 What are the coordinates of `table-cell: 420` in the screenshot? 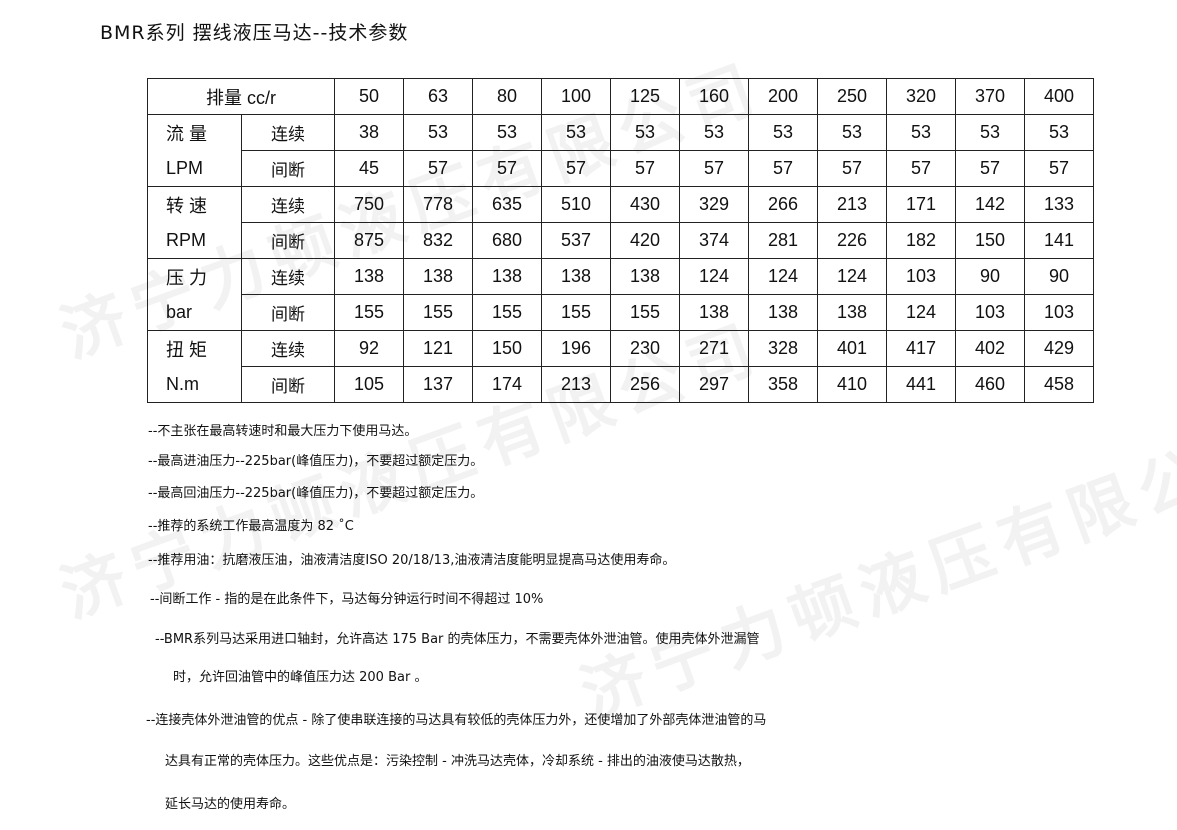 It's located at (645, 240).